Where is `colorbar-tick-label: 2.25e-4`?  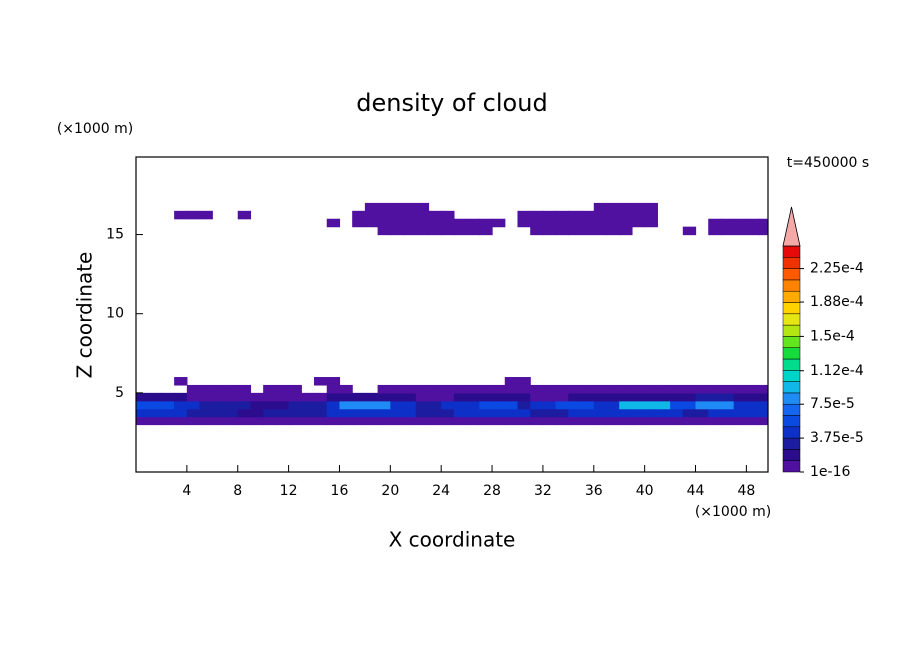 colorbar-tick-label: 2.25e-4 is located at coordinates (837, 269).